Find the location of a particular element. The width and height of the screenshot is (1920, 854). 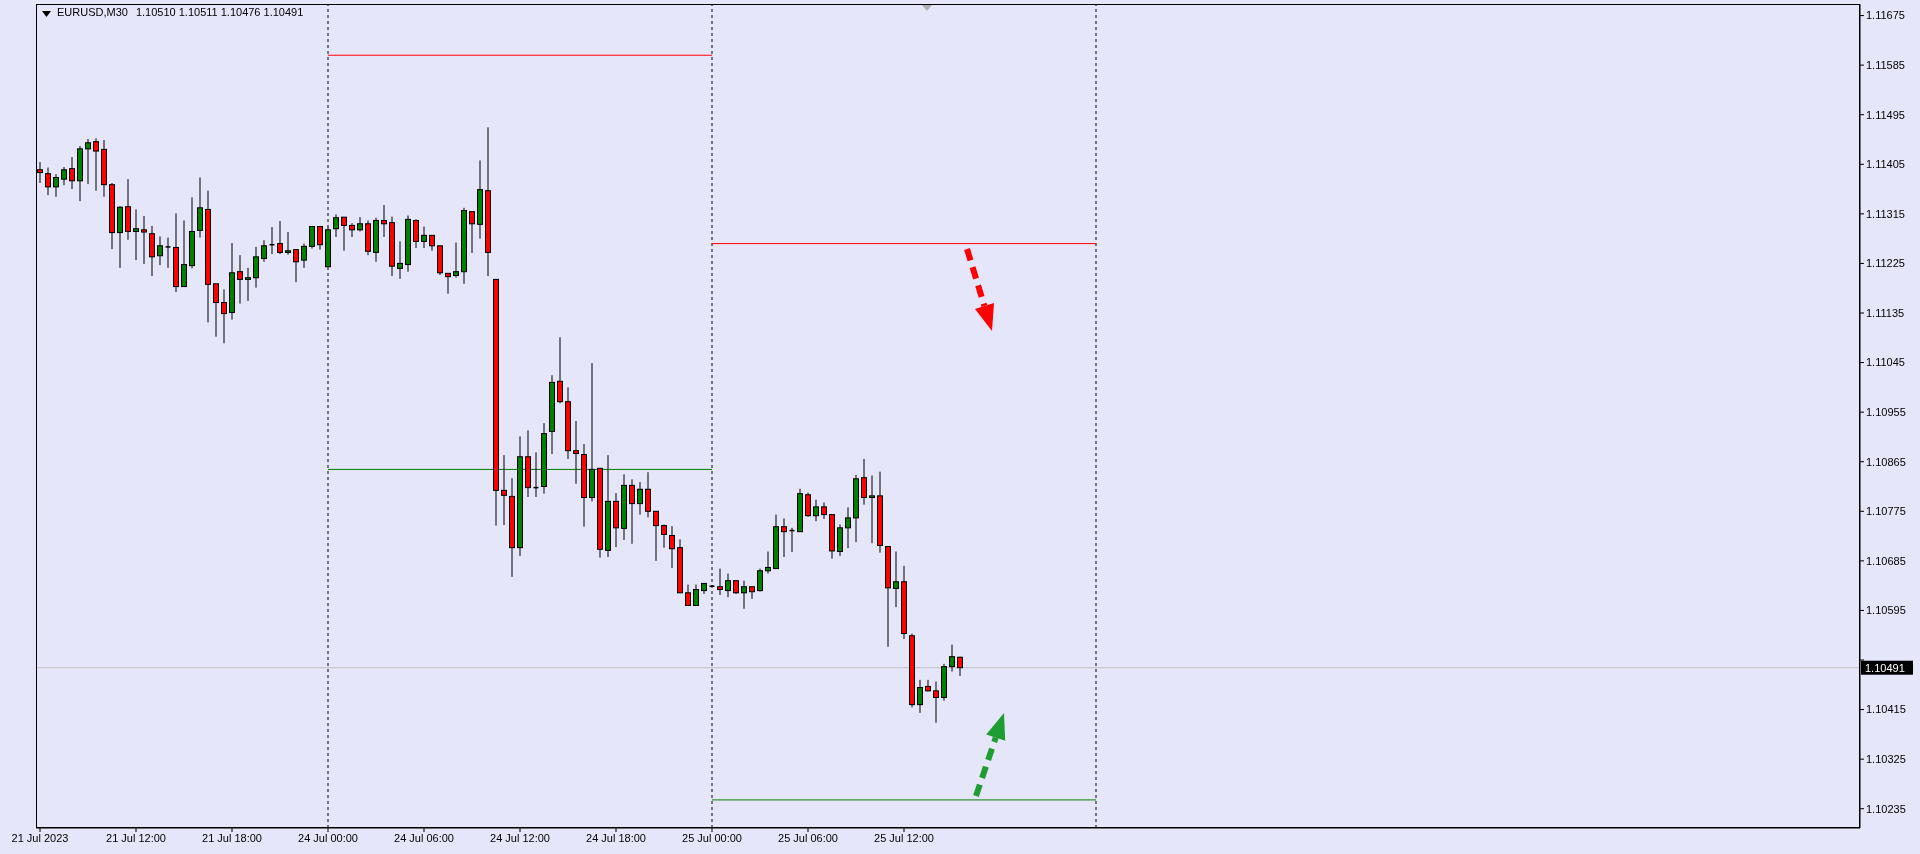

x-tick-label: 21 Jul 2023 is located at coordinates (40, 837).